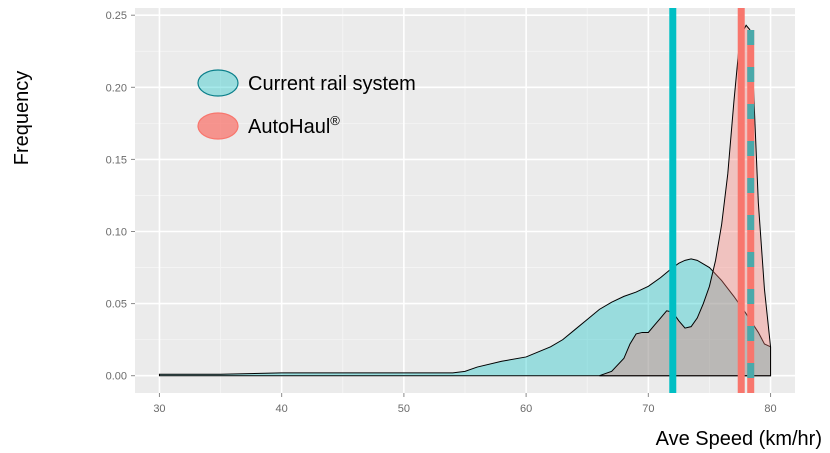 This screenshot has height=453, width=830. What do you see at coordinates (332, 84) in the screenshot?
I see `legend-label-current-rail: Current rail system` at bounding box center [332, 84].